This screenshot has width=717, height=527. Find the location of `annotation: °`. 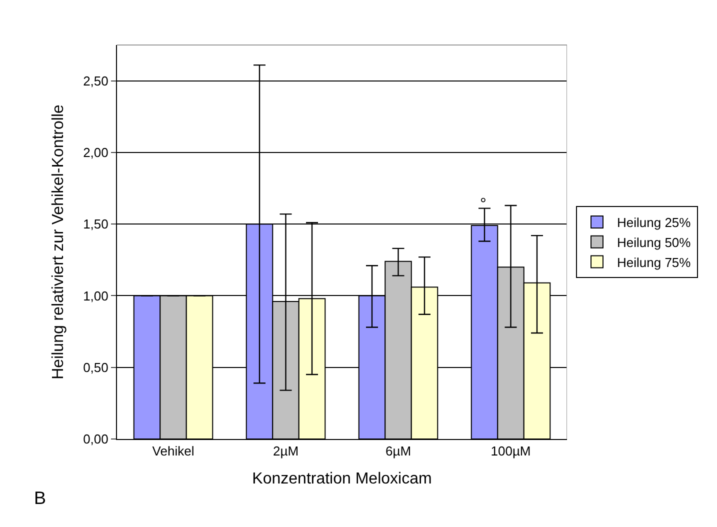

annotation: ° is located at coordinates (483, 204).